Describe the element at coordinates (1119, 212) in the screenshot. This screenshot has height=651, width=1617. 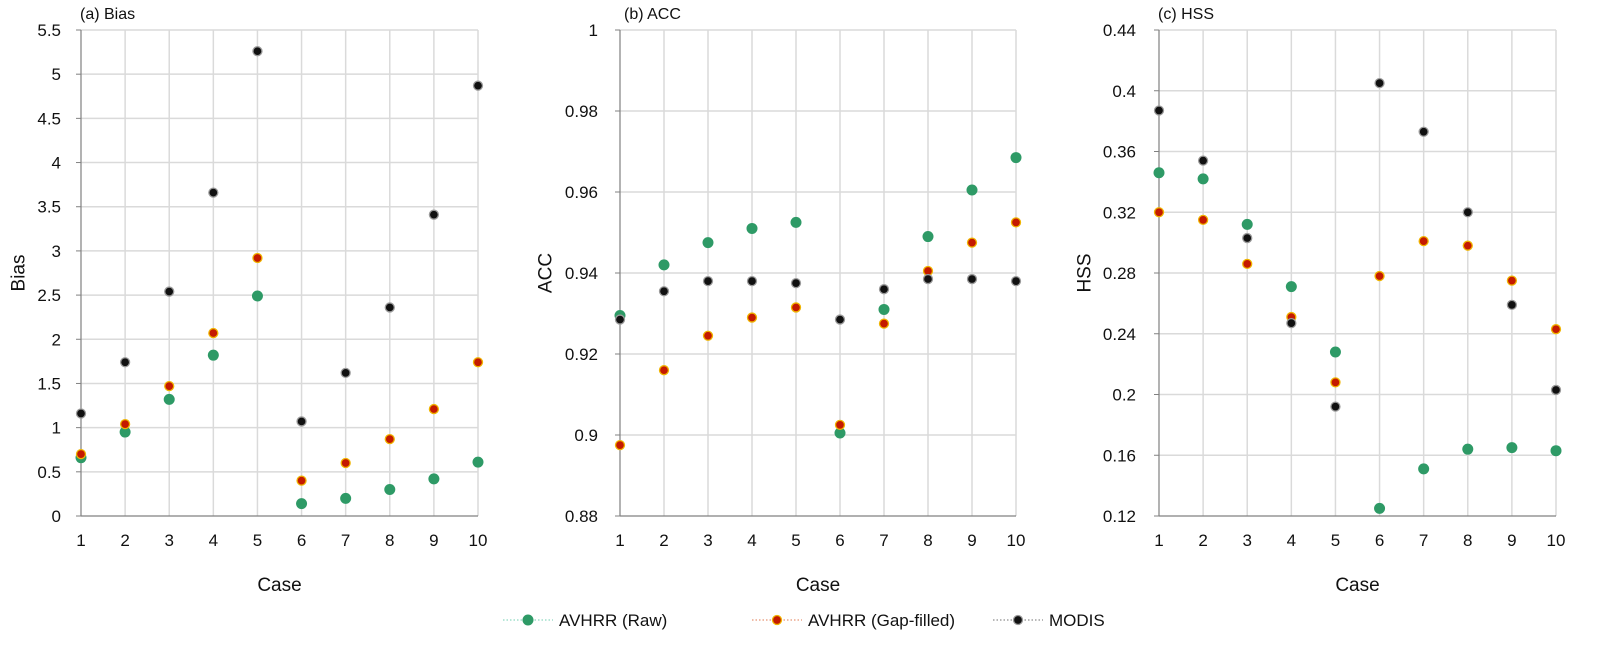
I see `y-tick-label: 0.32` at that location.